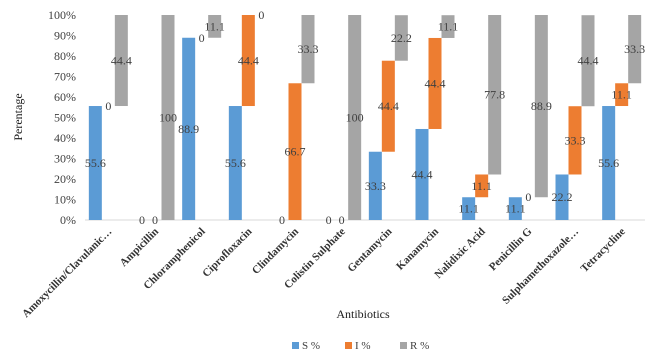 The width and height of the screenshot is (648, 356). I want to click on data-label-i: 66.7, so click(295, 152).